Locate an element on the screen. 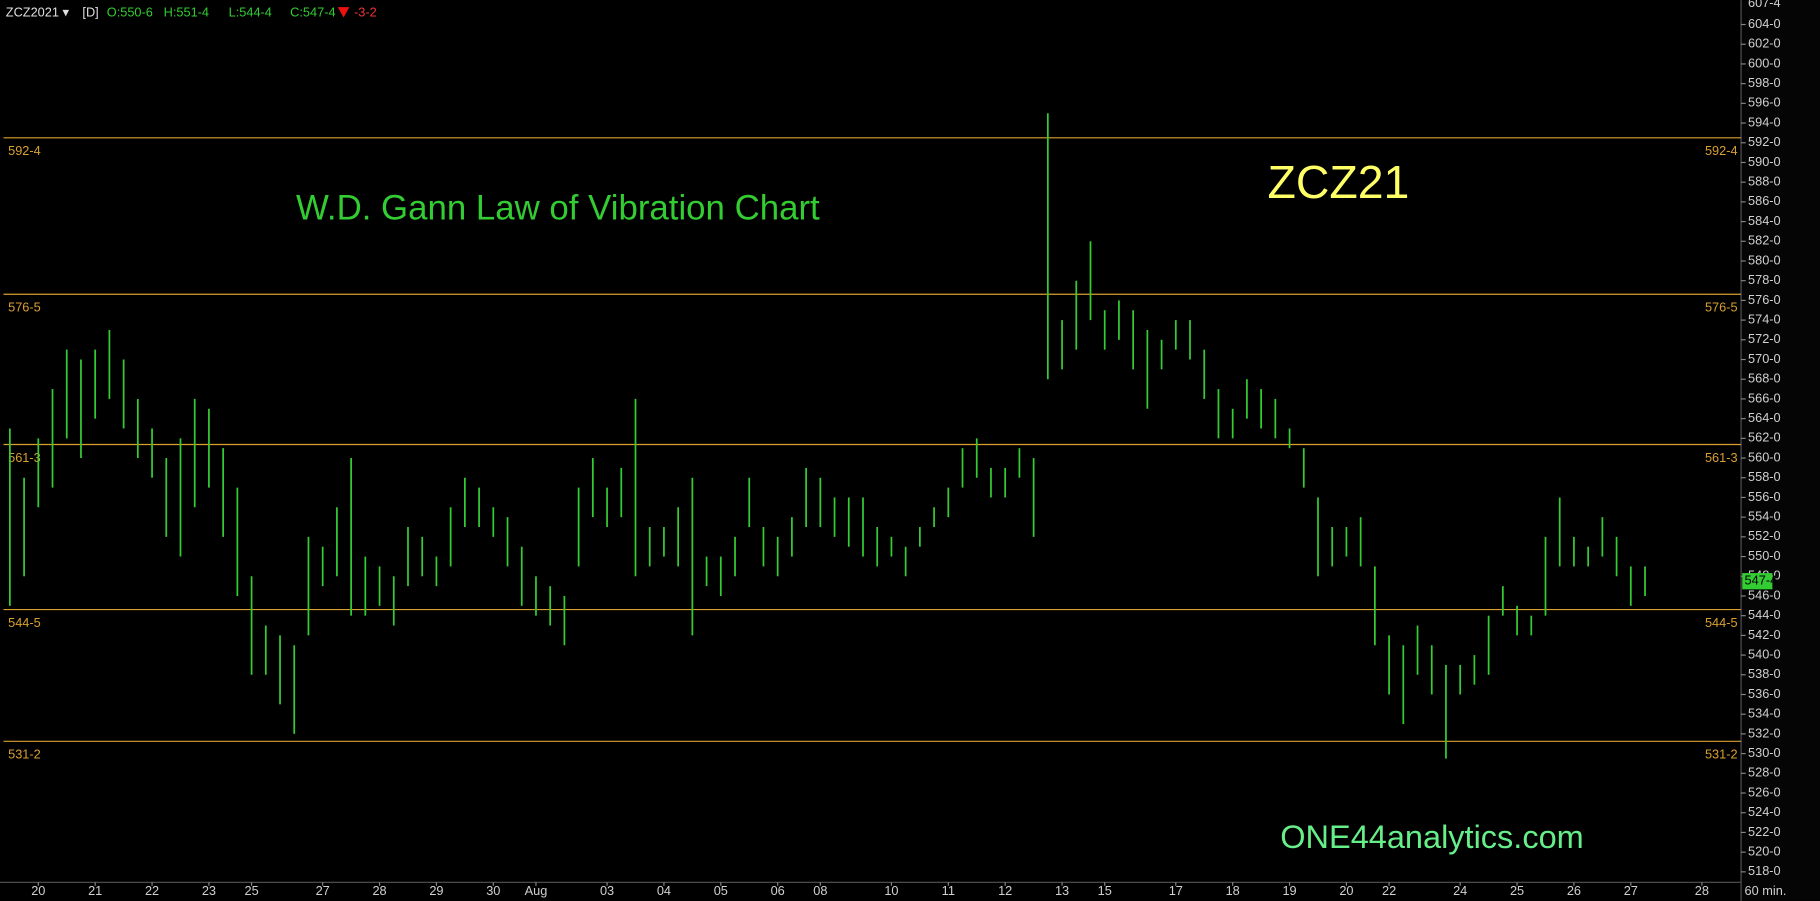 This screenshot has width=1820, height=901. header-interval: [D] is located at coordinates (90, 11).